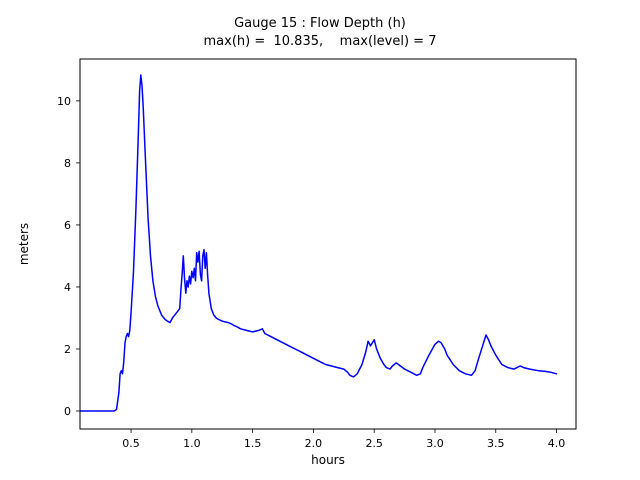  What do you see at coordinates (67, 287) in the screenshot?
I see `y-tick-label: 4` at bounding box center [67, 287].